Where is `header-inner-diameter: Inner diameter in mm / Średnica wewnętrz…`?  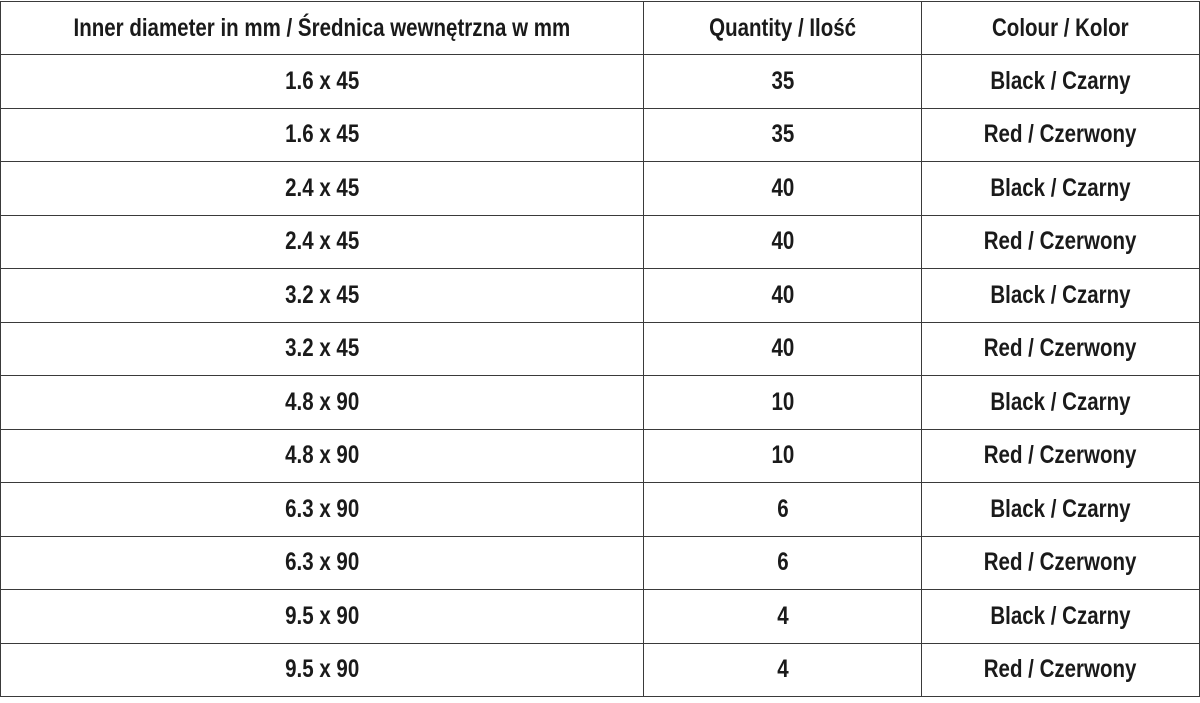 header-inner-diameter: Inner diameter in mm / Średnica wewnętrz… is located at coordinates (322, 28).